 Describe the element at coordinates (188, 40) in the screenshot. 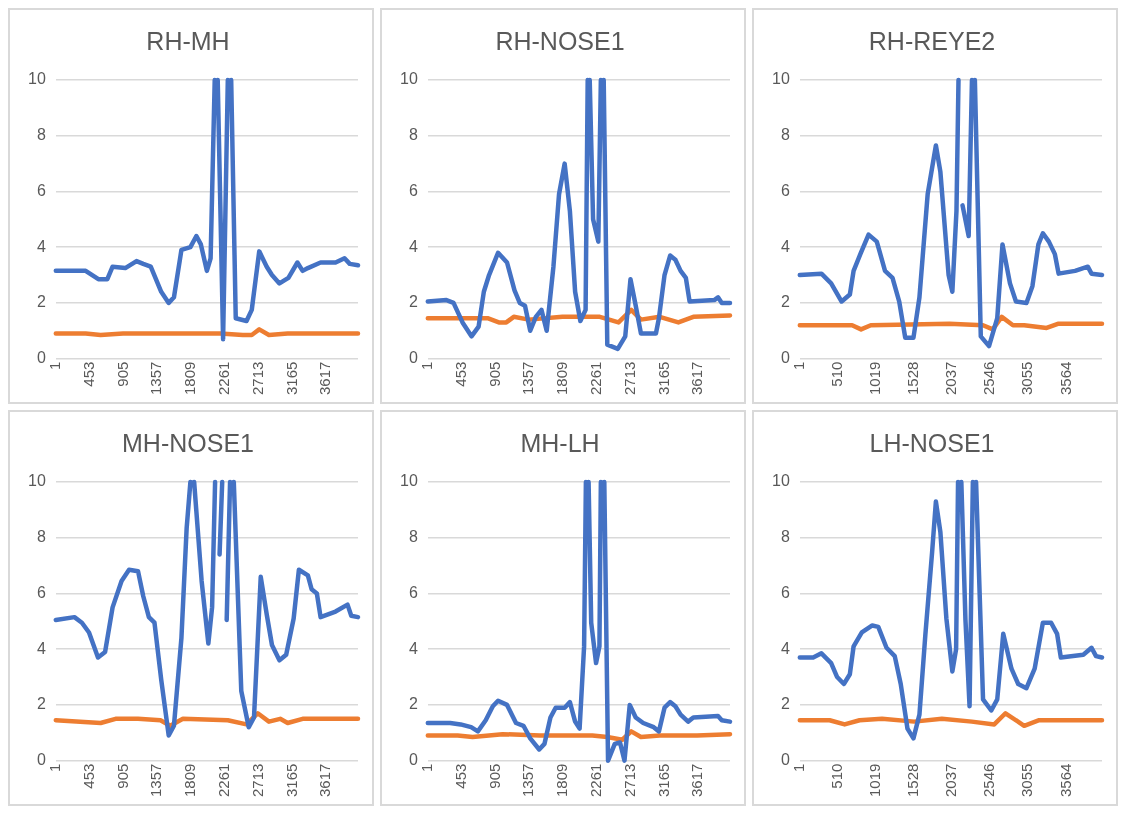

I see `chart-title: RH-MH` at that location.